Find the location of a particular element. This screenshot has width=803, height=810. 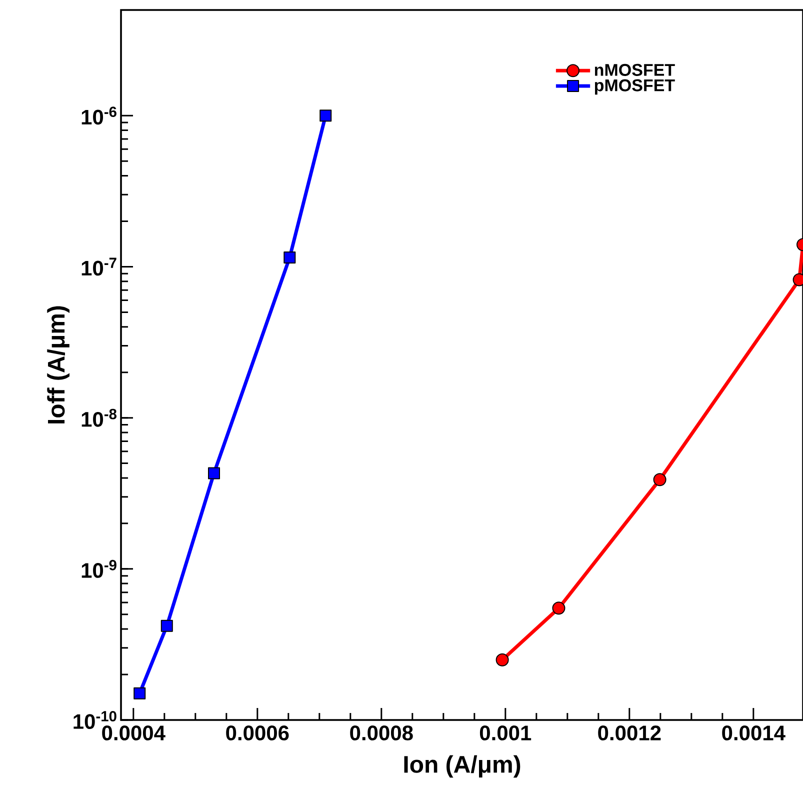

y-tick-label: 10$^{-6}$ is located at coordinates (99, 115).